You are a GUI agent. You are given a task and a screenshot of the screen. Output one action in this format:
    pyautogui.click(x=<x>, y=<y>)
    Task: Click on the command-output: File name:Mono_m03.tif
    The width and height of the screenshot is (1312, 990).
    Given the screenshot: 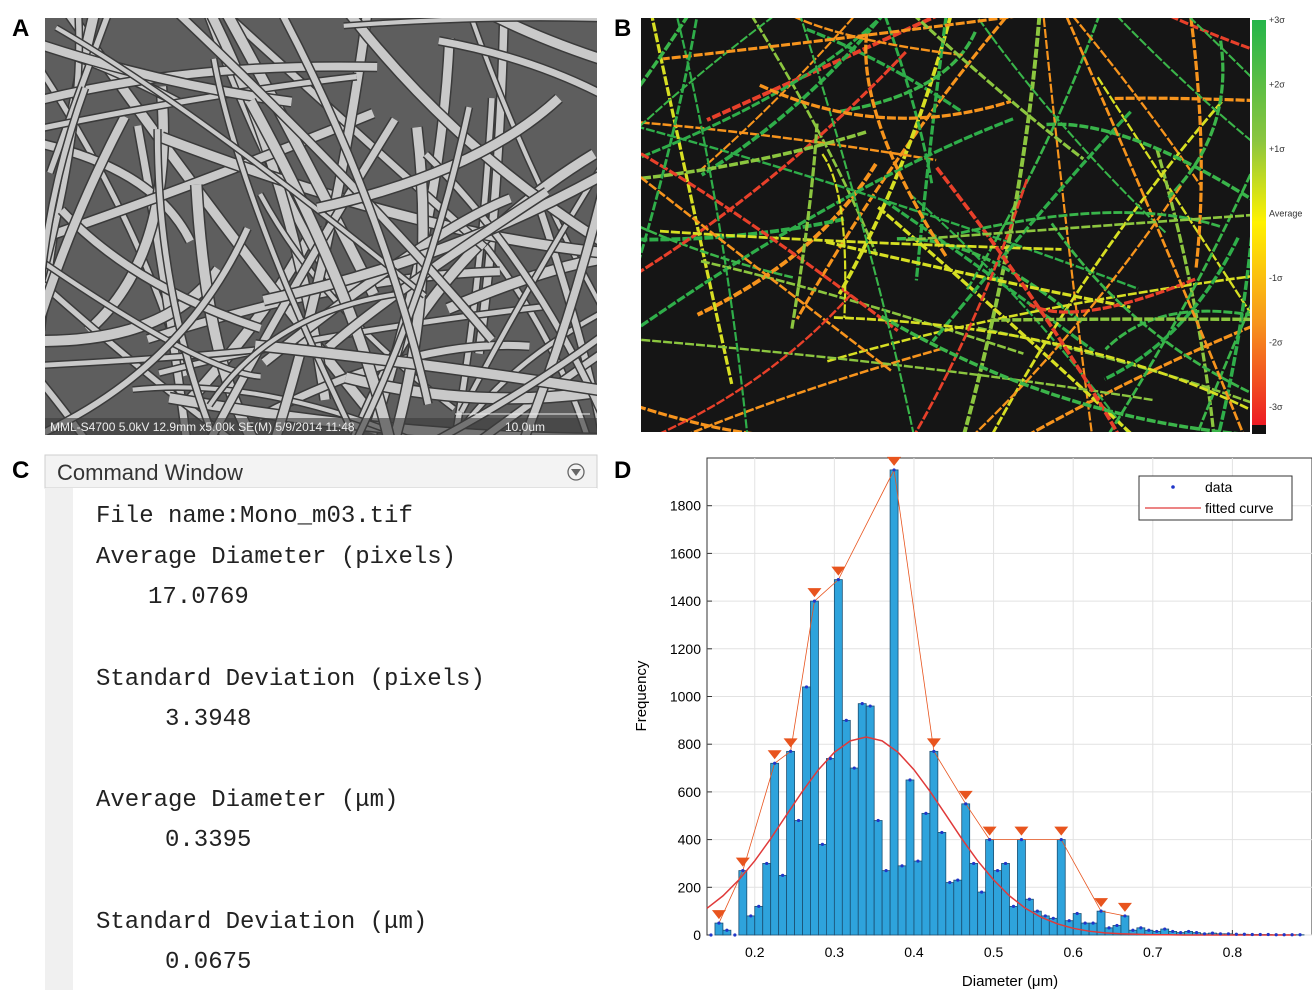 What is the action you would take?
    pyautogui.click(x=254, y=516)
    